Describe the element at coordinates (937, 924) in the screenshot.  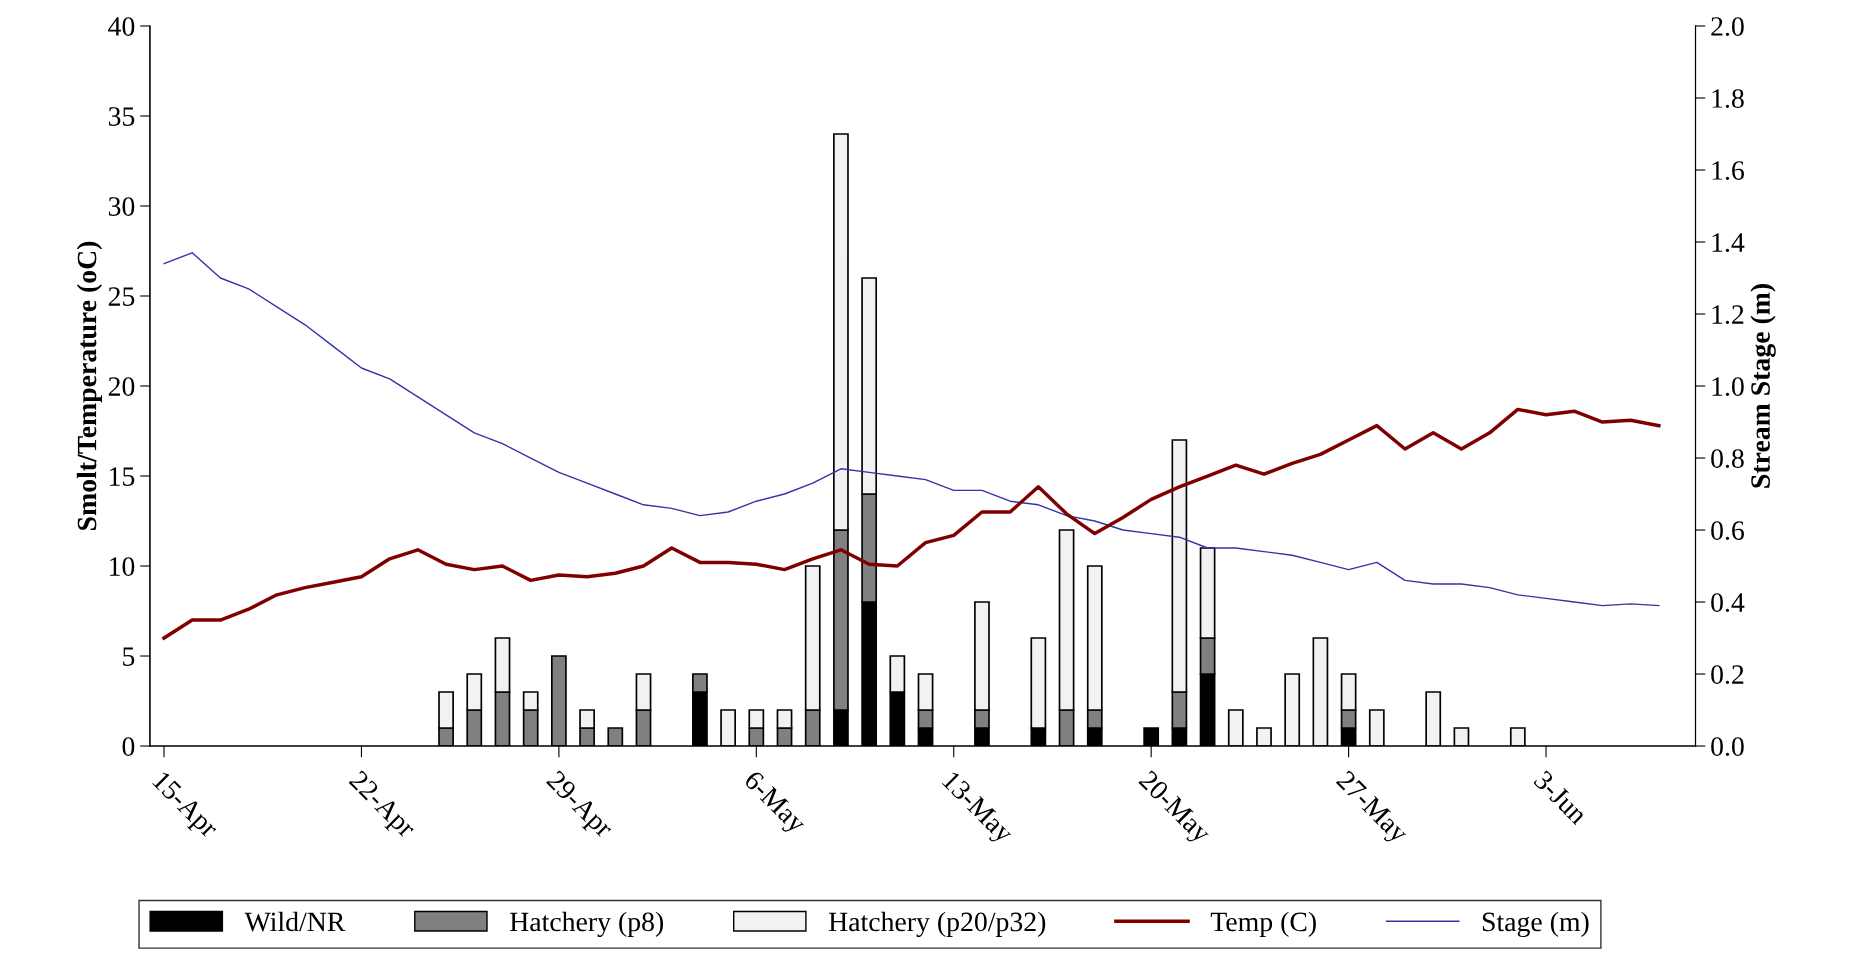
I see `legend-label: Hatchery (p20/p32)` at that location.